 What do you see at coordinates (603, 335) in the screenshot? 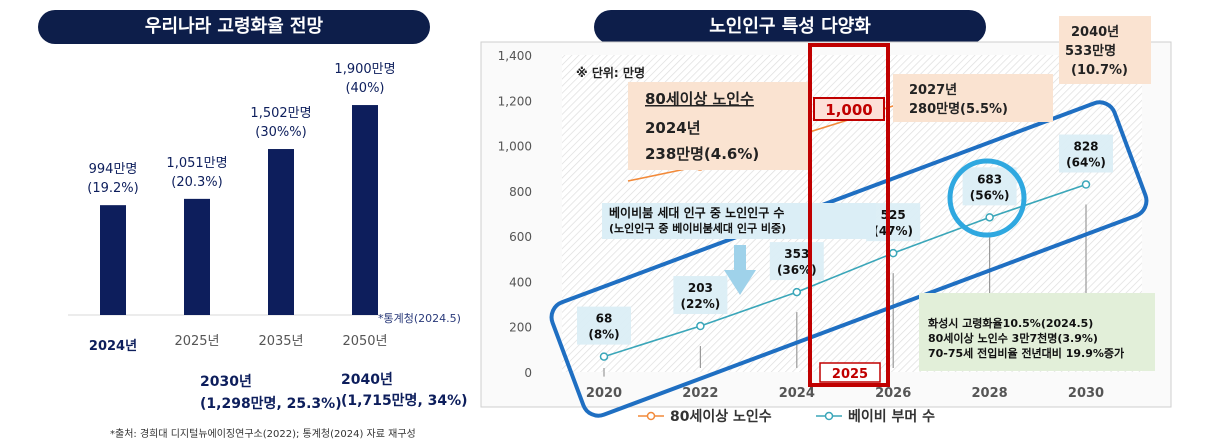
I see `boomer-label-pct-0: (8%)` at bounding box center [603, 335].